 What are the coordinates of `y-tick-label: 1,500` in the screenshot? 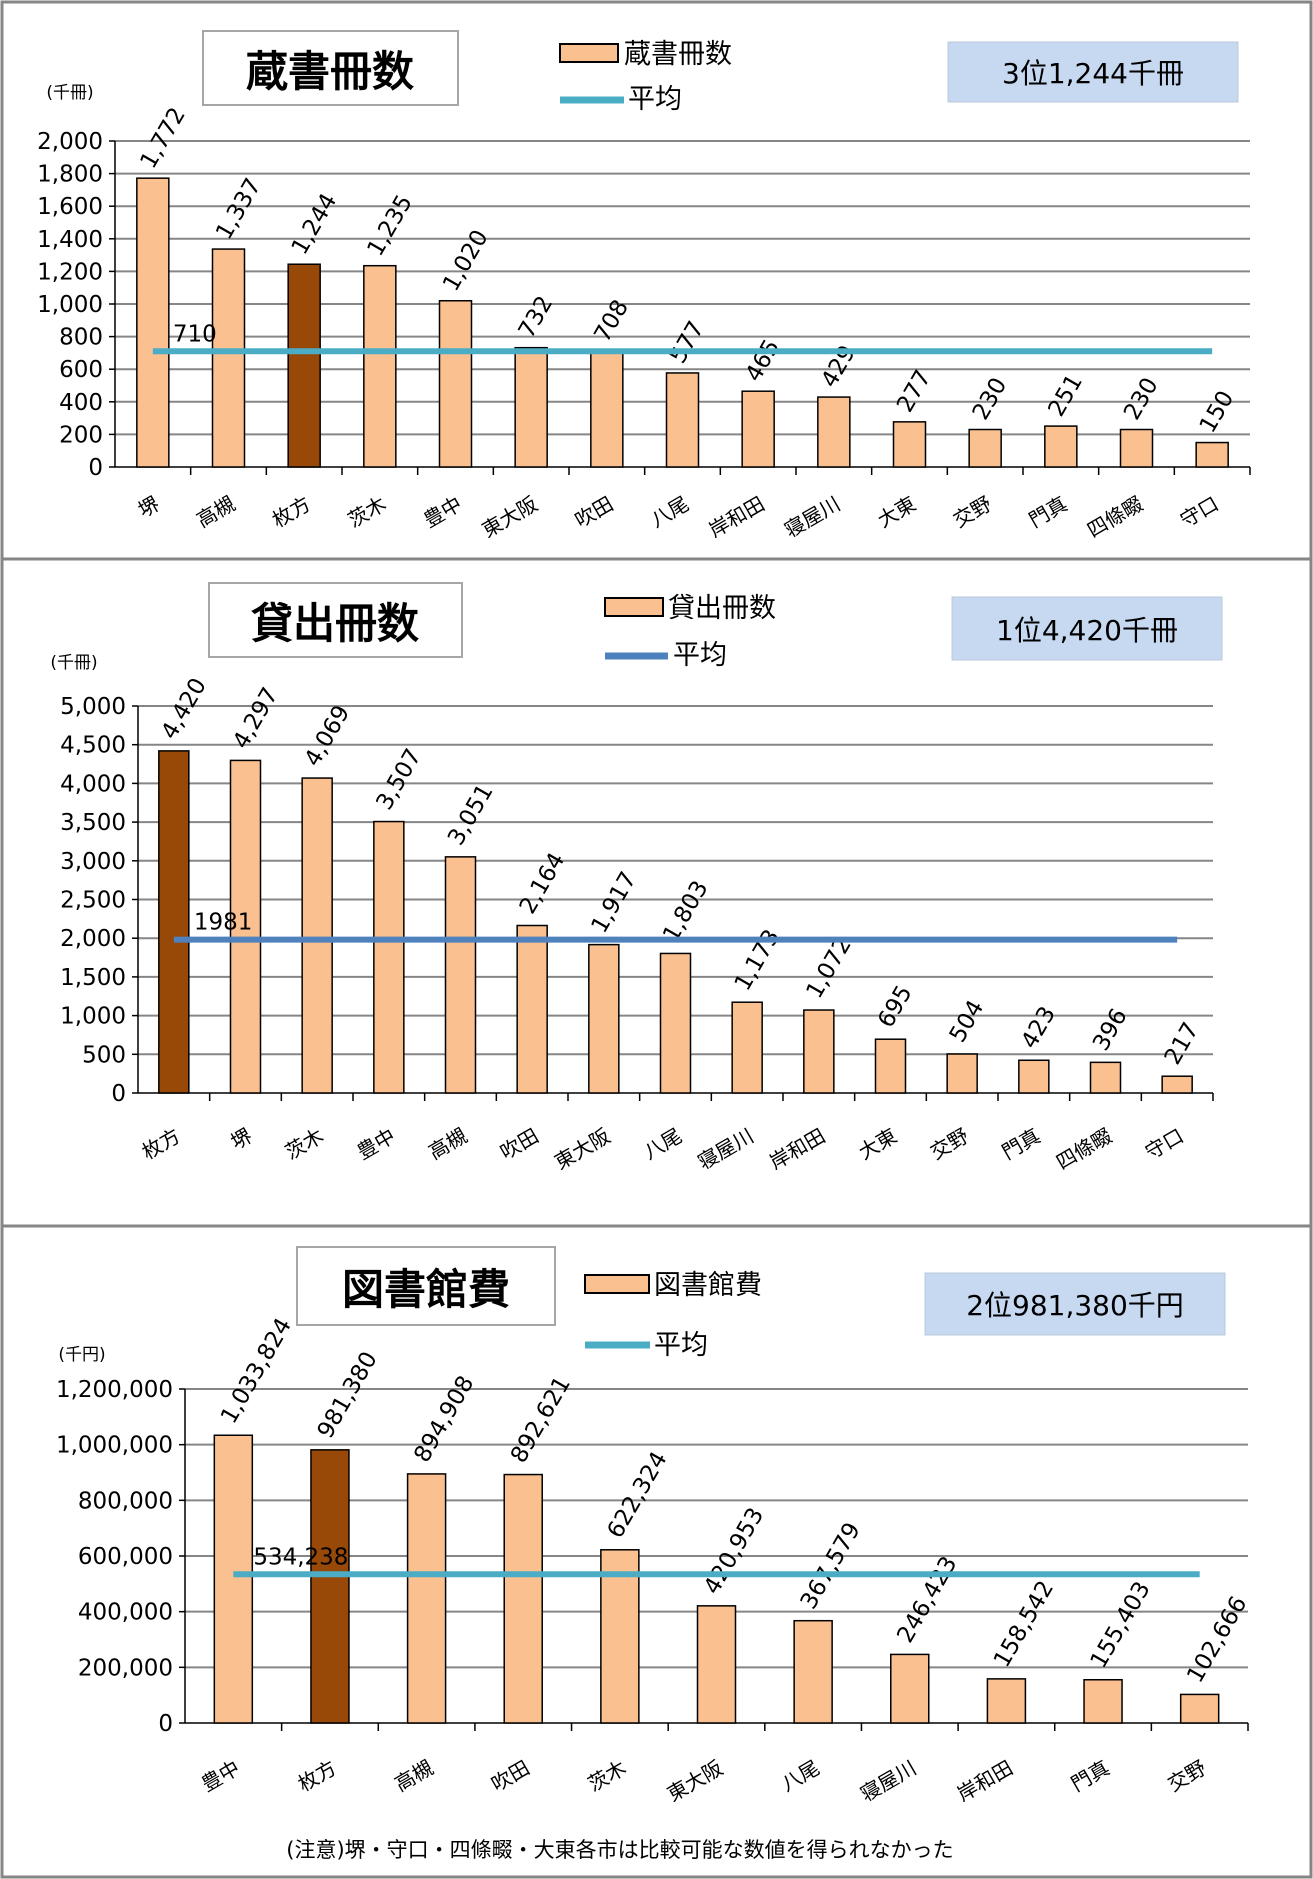 It's located at (93, 978).